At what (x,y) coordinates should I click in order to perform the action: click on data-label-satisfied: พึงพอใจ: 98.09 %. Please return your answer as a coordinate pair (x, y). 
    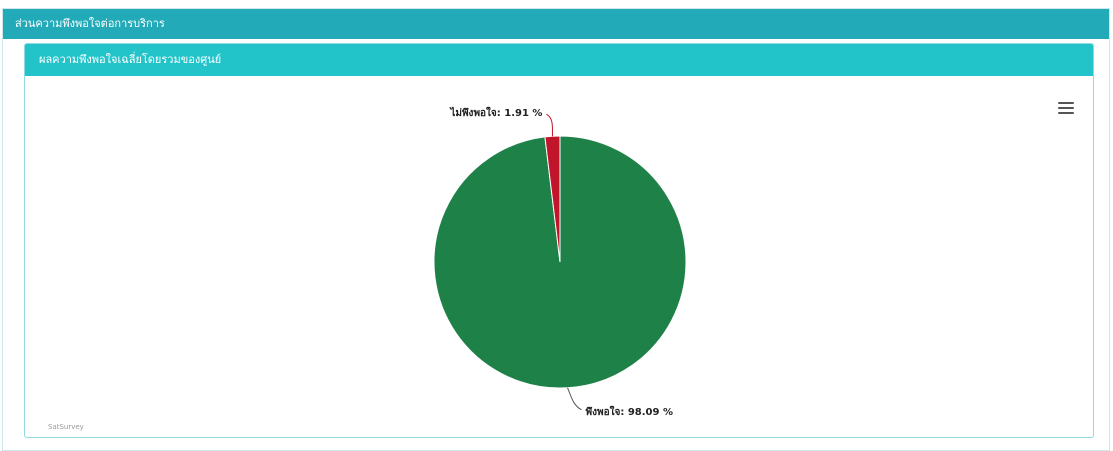
    Looking at the image, I should click on (629, 411).